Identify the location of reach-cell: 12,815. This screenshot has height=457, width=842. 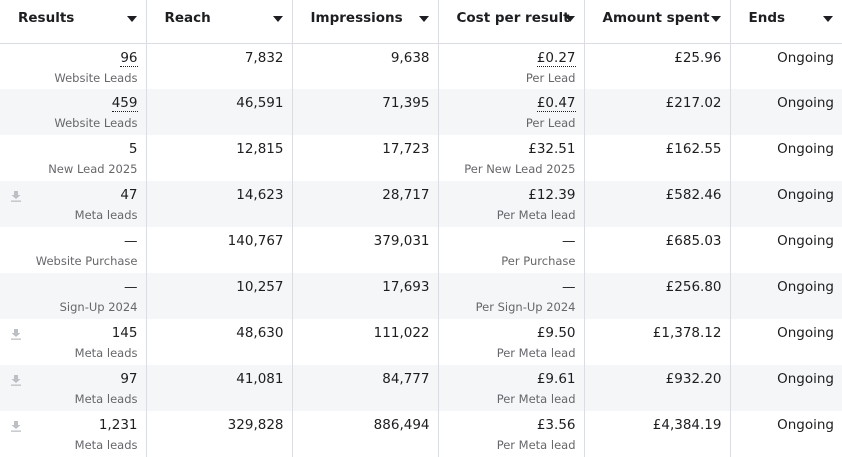
(219, 158).